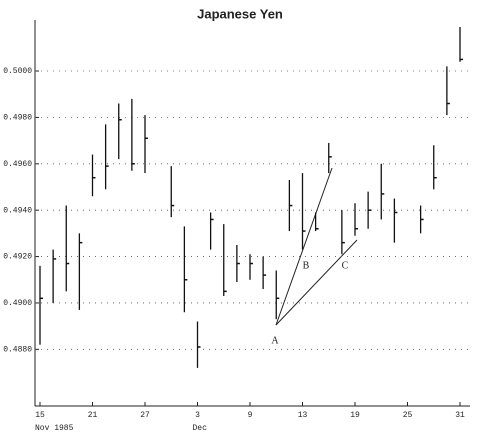 This screenshot has height=434, width=480. I want to click on annotation: C, so click(345, 265).